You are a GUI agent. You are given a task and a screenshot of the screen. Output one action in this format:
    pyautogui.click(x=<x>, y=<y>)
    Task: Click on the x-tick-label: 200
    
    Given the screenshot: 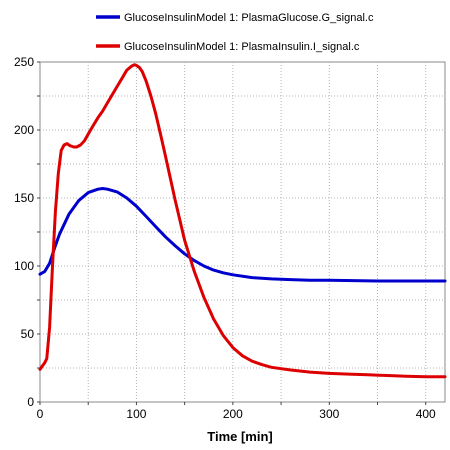 What is the action you would take?
    pyautogui.click(x=233, y=414)
    